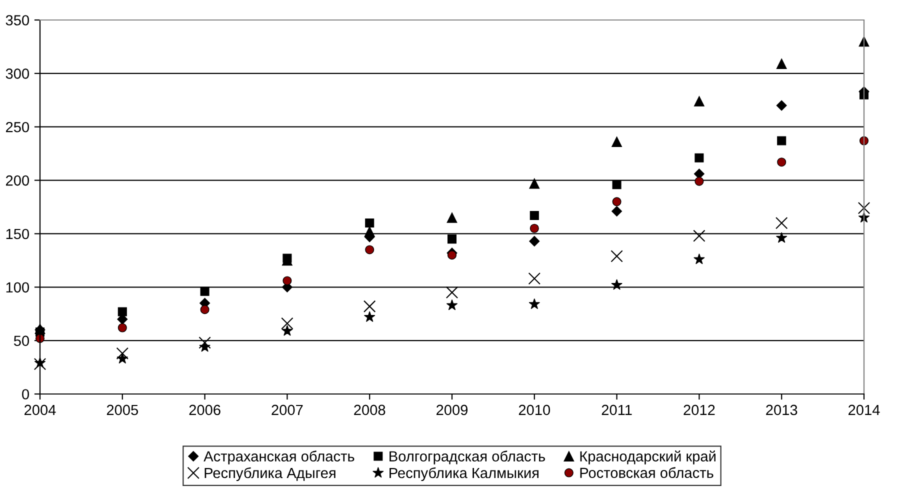  Describe the element at coordinates (122, 410) in the screenshot. I see `x-tick-label: 2005` at that location.